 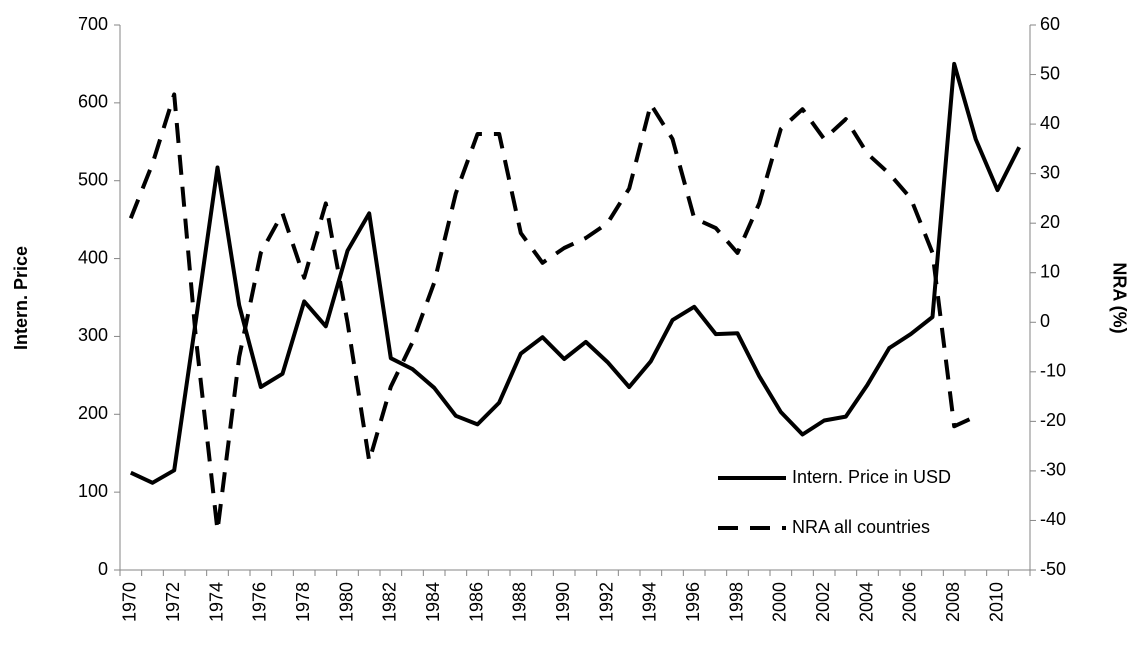 What do you see at coordinates (1050, 271) in the screenshot?
I see `y2-tick-label: 10` at bounding box center [1050, 271].